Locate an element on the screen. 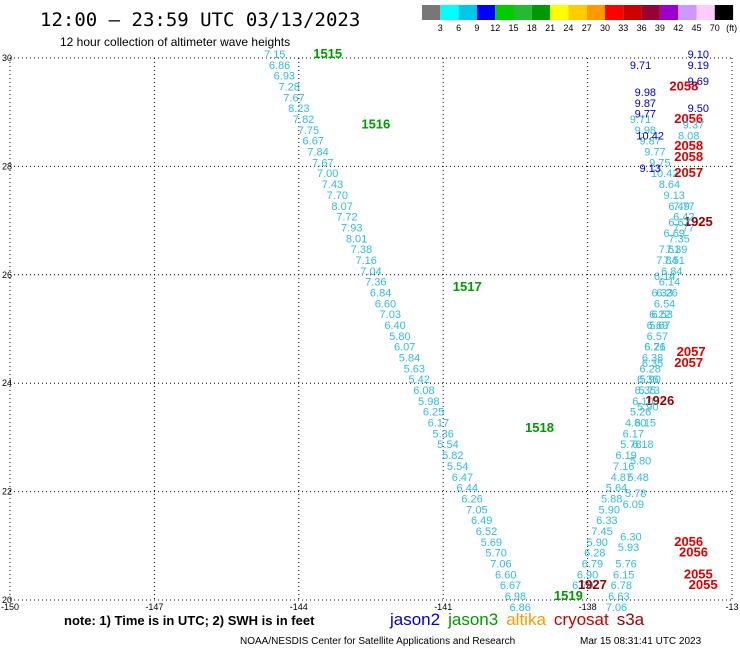 The image size is (740, 650). wave-height-label: 5.48 is located at coordinates (637, 478).